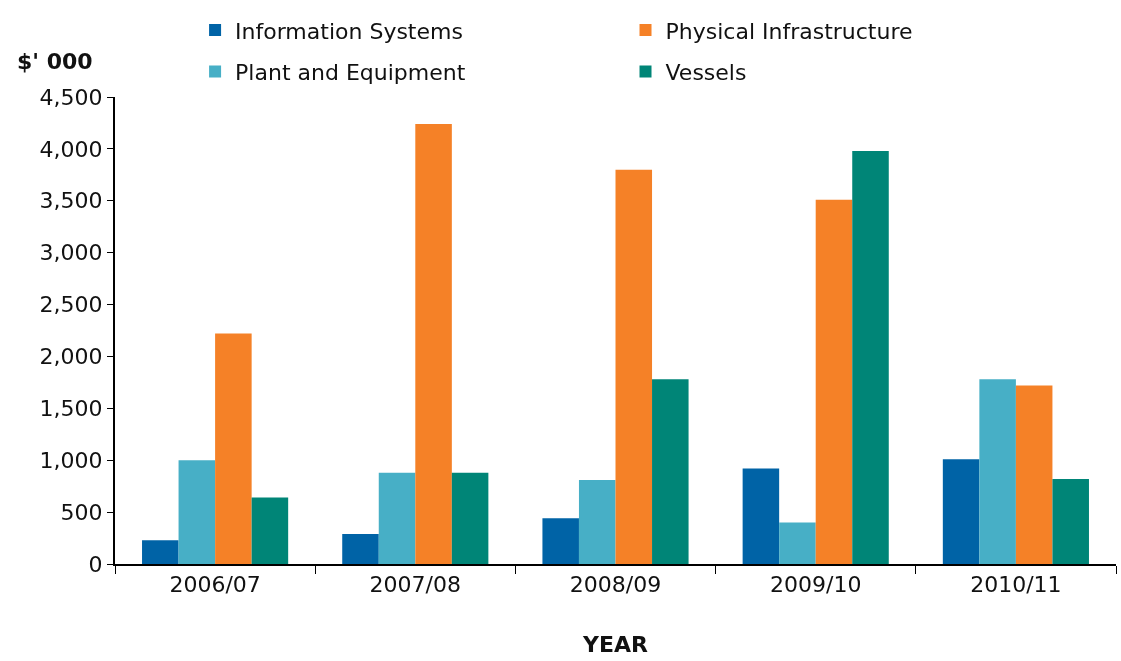 This screenshot has width=1121, height=661. I want to click on y-tick-label: 500, so click(81, 512).